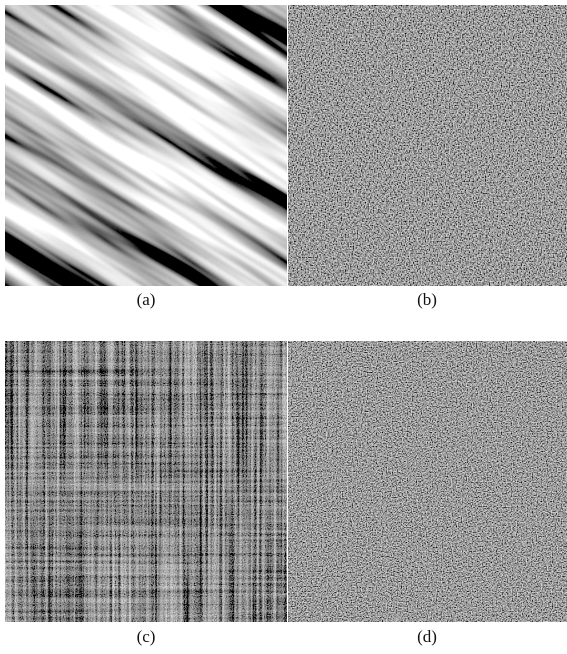 This screenshot has width=567, height=654. What do you see at coordinates (146, 299) in the screenshot?
I see `caption: (a)` at bounding box center [146, 299].